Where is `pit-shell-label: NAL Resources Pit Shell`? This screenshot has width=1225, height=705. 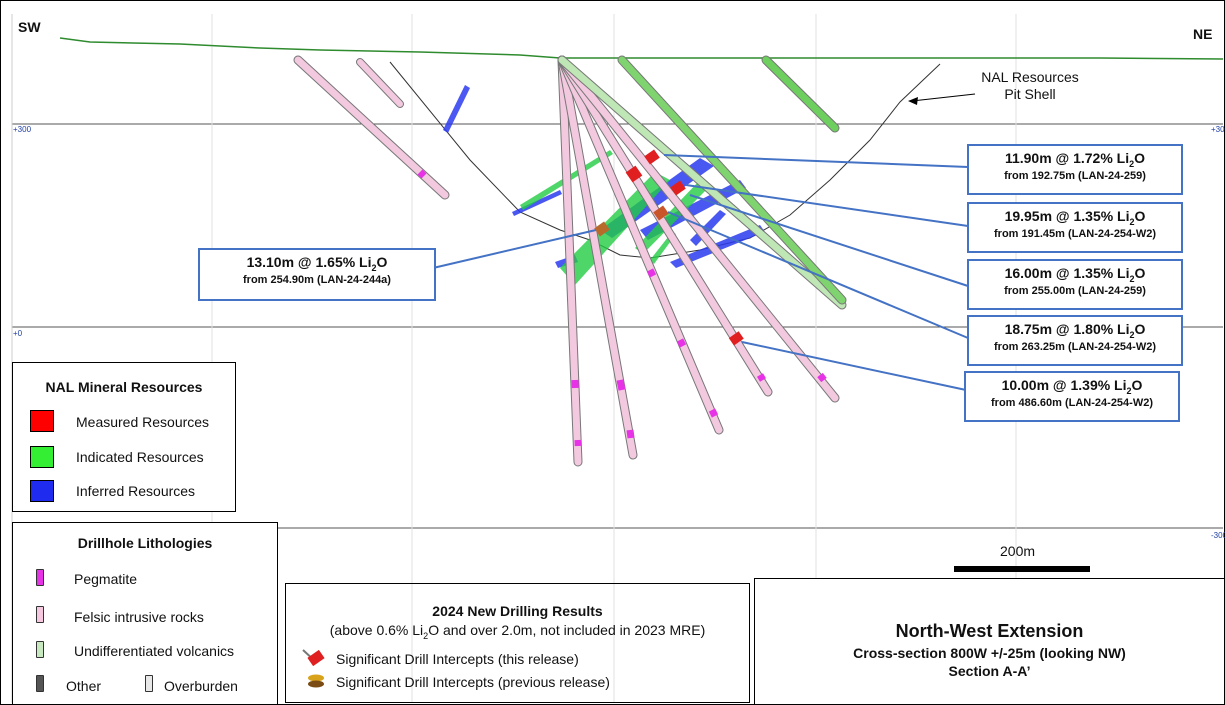 pit-shell-label: NAL Resources Pit Shell is located at coordinates (1030, 86).